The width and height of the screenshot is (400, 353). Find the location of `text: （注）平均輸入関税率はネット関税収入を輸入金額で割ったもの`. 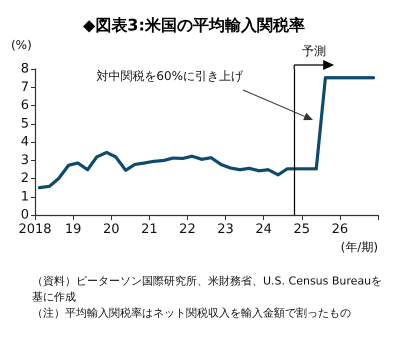

text: （注）平均輸入関税率はネット関税収入を輸入金額で割ったもの is located at coordinates (191, 313).